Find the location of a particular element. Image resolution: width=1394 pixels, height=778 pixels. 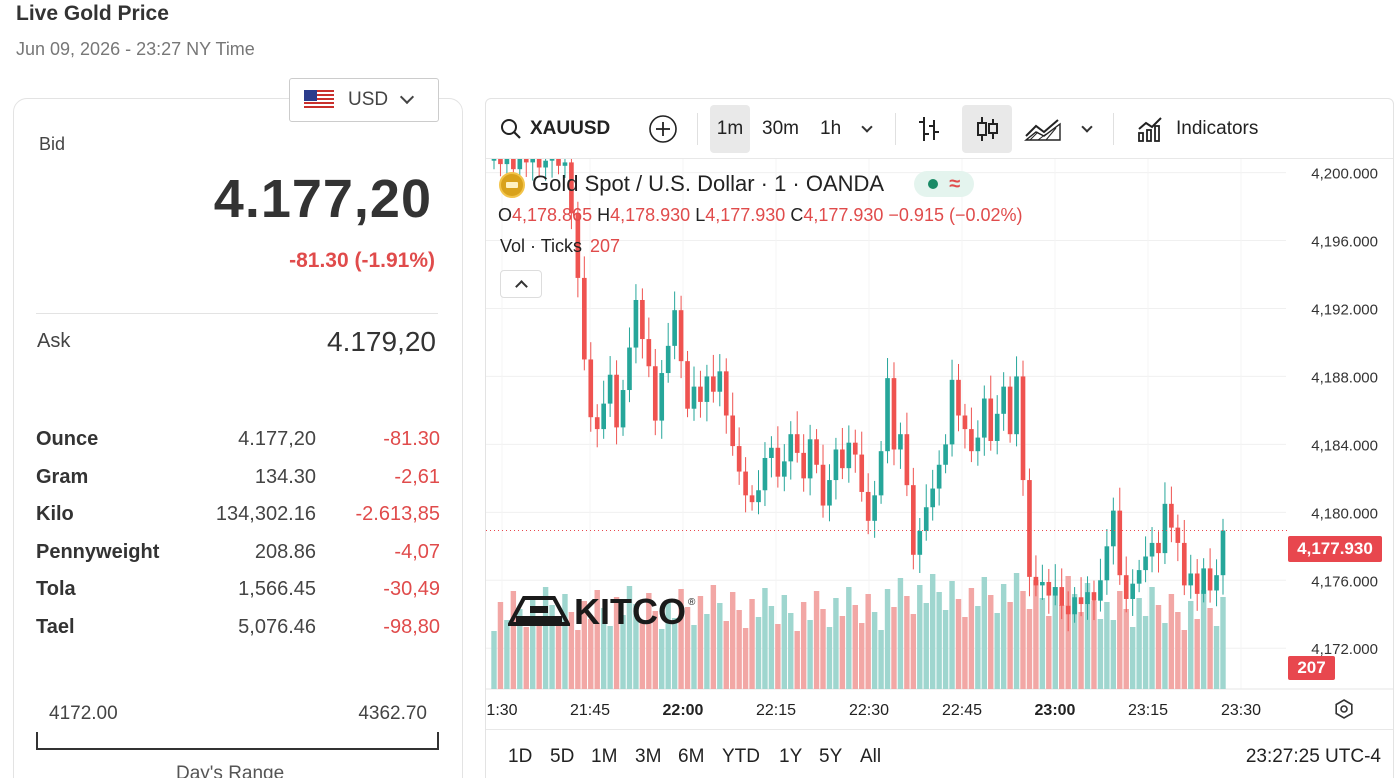

last-price-tag: 4,177.930 is located at coordinates (1335, 549).